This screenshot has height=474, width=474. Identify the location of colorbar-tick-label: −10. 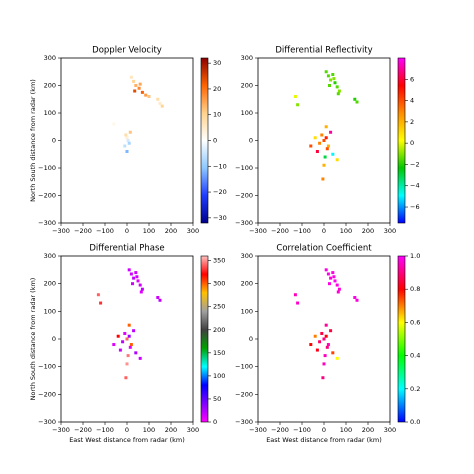
(220, 166).